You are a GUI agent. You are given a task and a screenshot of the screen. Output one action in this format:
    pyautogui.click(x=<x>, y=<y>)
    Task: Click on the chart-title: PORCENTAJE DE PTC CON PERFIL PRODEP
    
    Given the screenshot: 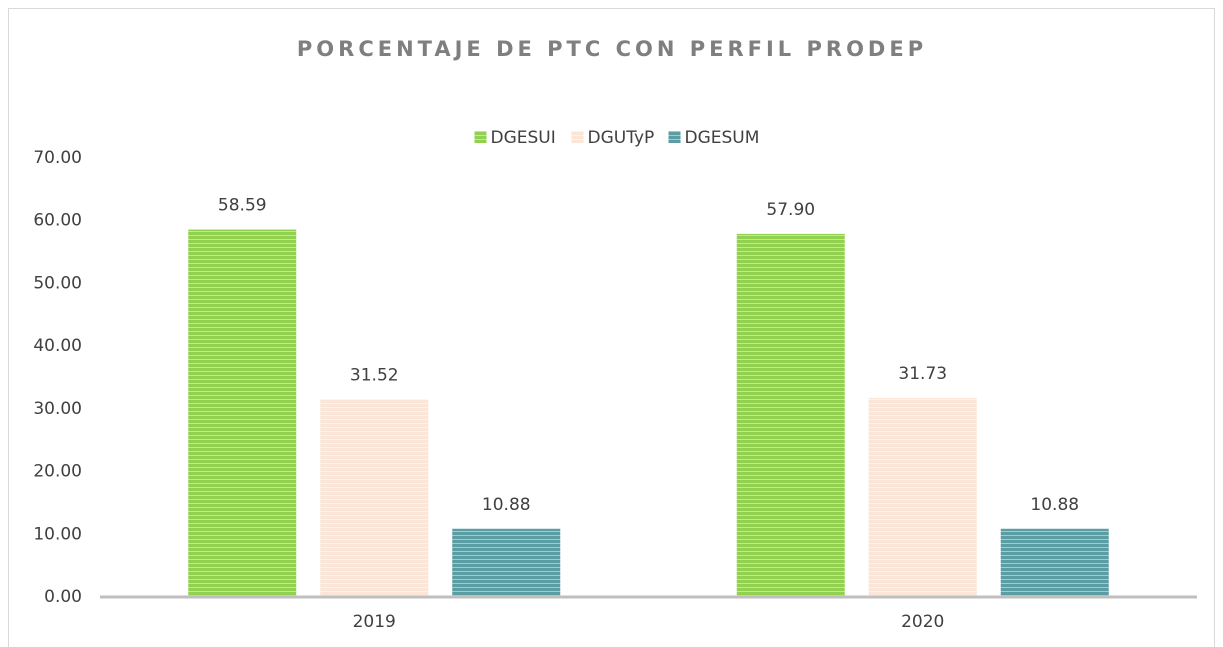 What is the action you would take?
    pyautogui.click(x=612, y=49)
    